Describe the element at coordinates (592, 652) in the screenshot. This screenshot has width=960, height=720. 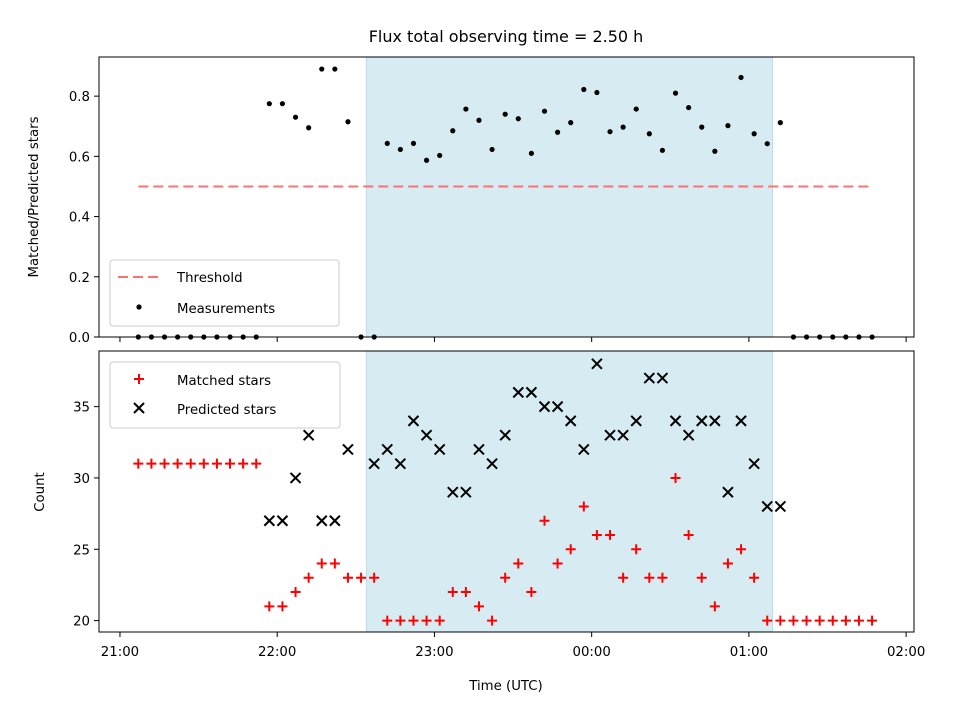
I see `x-tick-label: 00:00` at that location.